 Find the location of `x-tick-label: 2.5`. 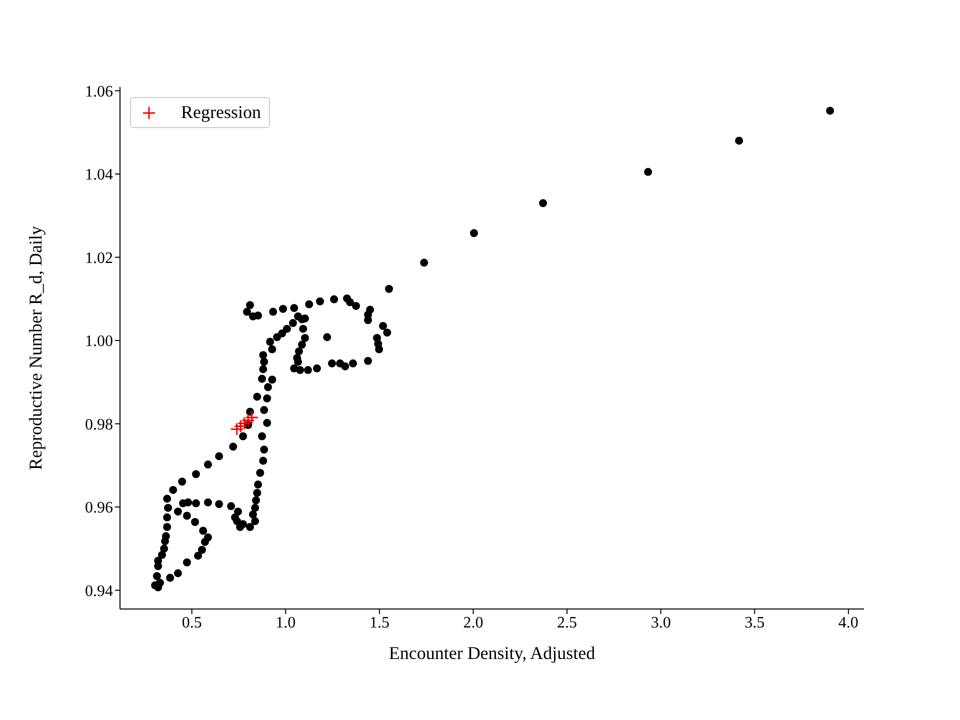

x-tick-label: 2.5 is located at coordinates (567, 623).